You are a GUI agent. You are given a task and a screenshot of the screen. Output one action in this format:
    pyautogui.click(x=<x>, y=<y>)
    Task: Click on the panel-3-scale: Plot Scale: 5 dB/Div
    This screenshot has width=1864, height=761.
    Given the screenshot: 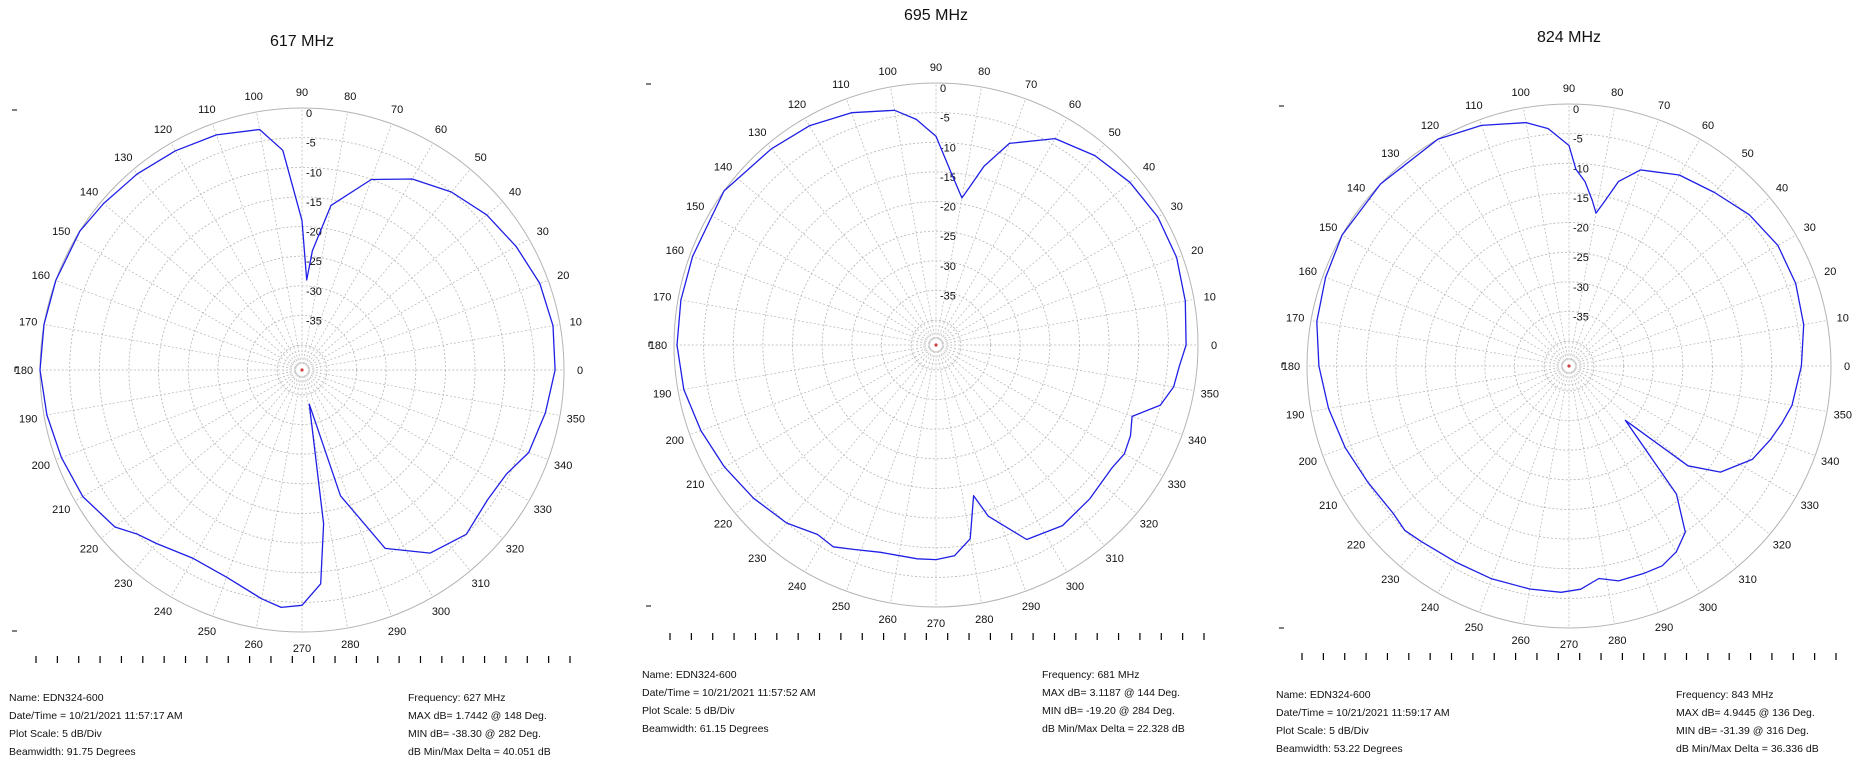 What is the action you would take?
    pyautogui.click(x=1322, y=731)
    